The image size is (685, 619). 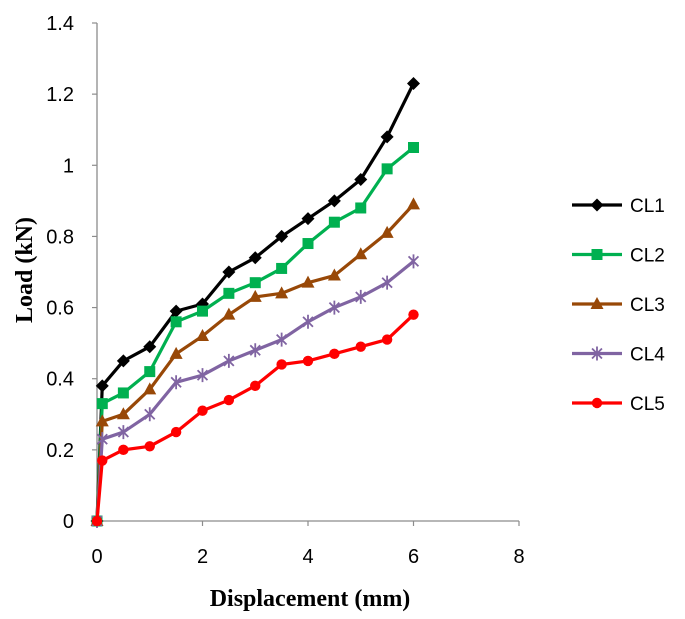 I want to click on legend-label: CL1, so click(x=647, y=206).